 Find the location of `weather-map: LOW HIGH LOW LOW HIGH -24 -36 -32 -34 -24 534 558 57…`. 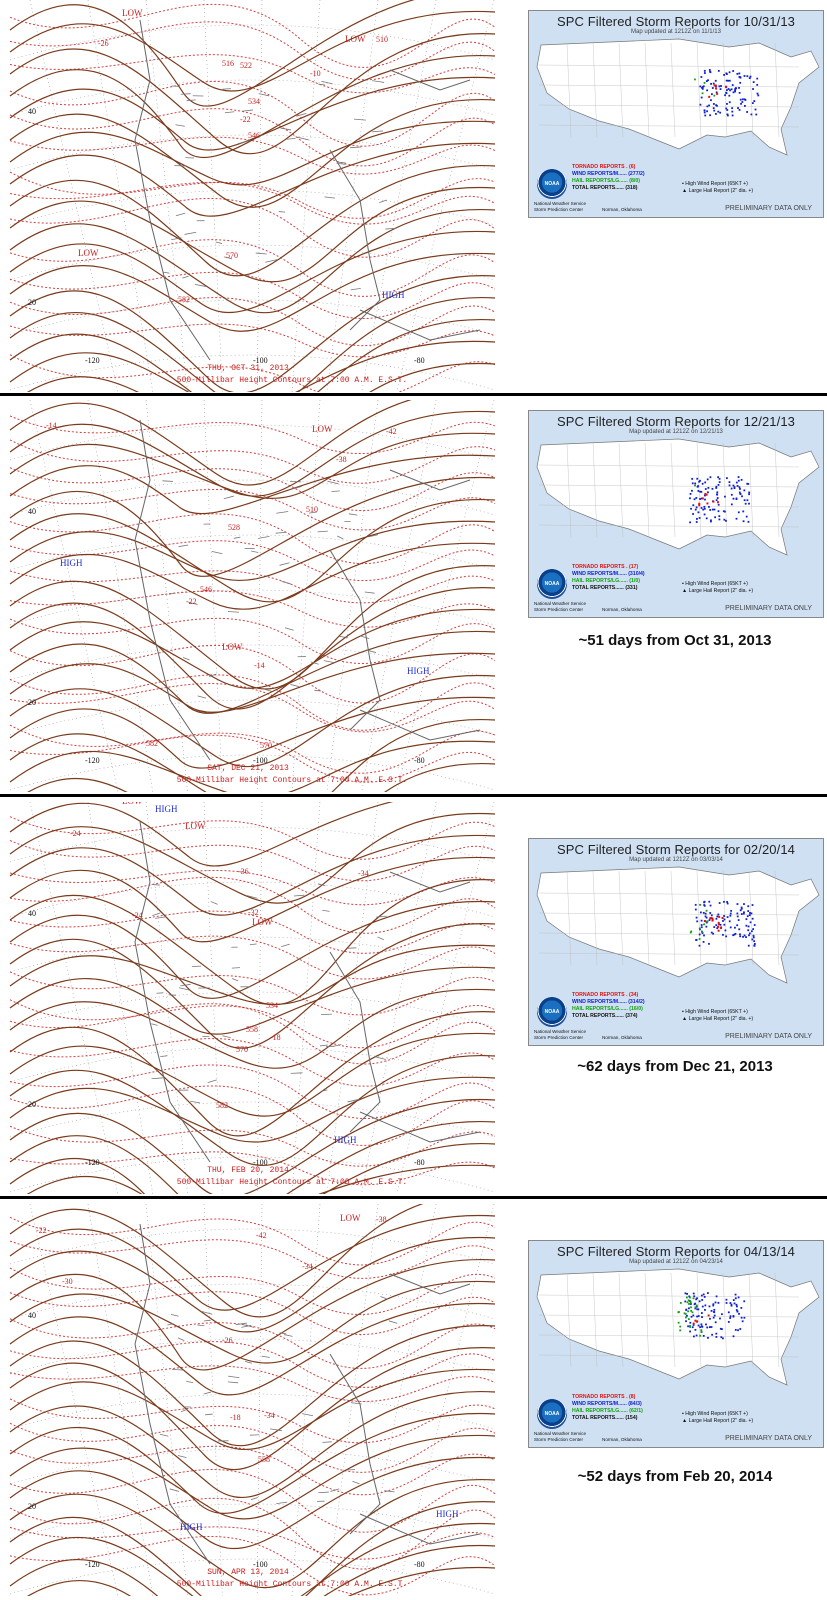

weather-map: LOW HIGH LOW LOW HIGH -24 -36 -32 -34 -24 534 558 57… is located at coordinates (250, 998).